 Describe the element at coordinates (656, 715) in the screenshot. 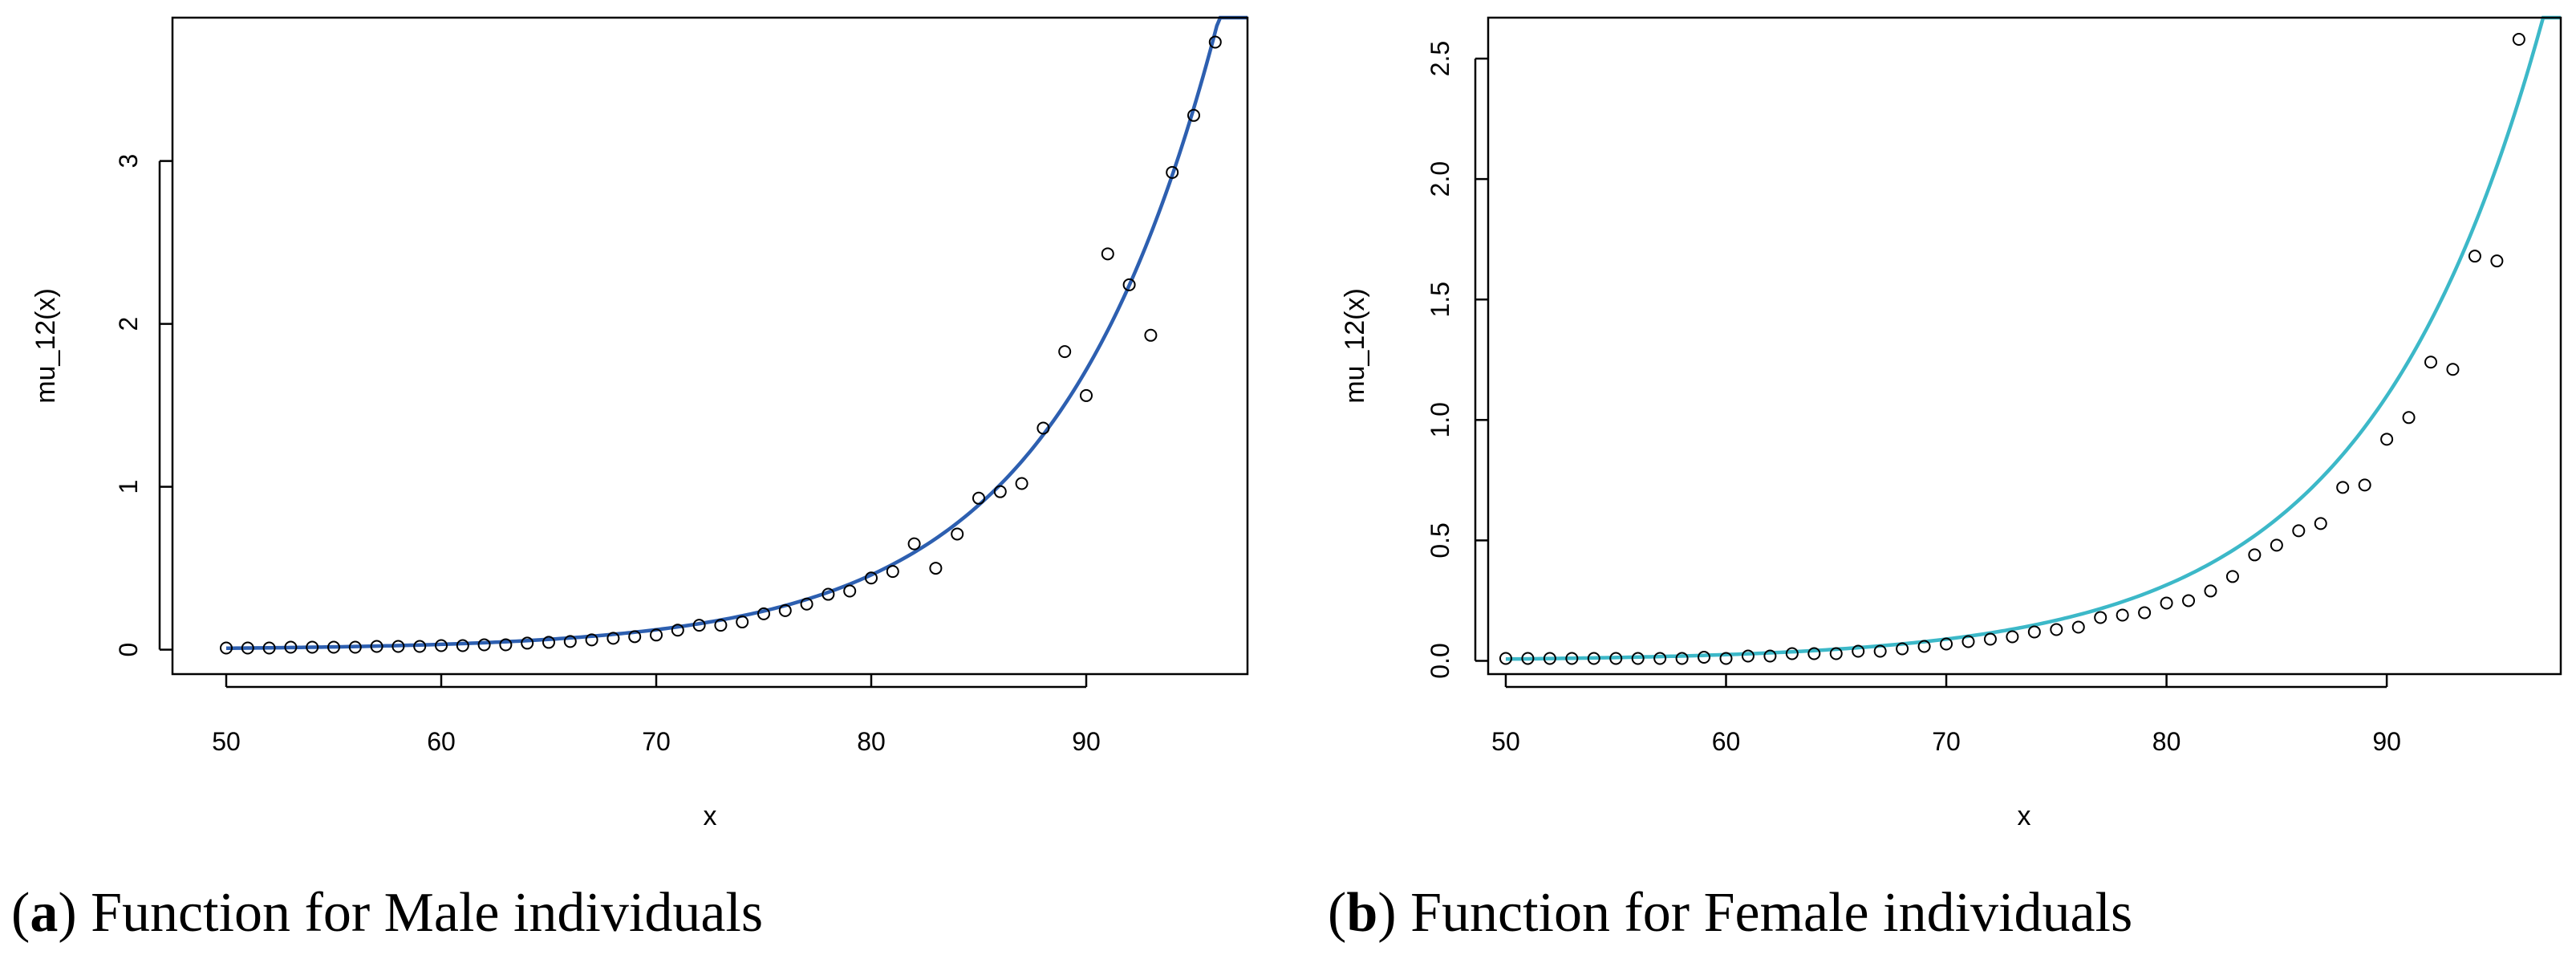

I see `panel-a-x-ticks: 50 60 70 80 90` at that location.